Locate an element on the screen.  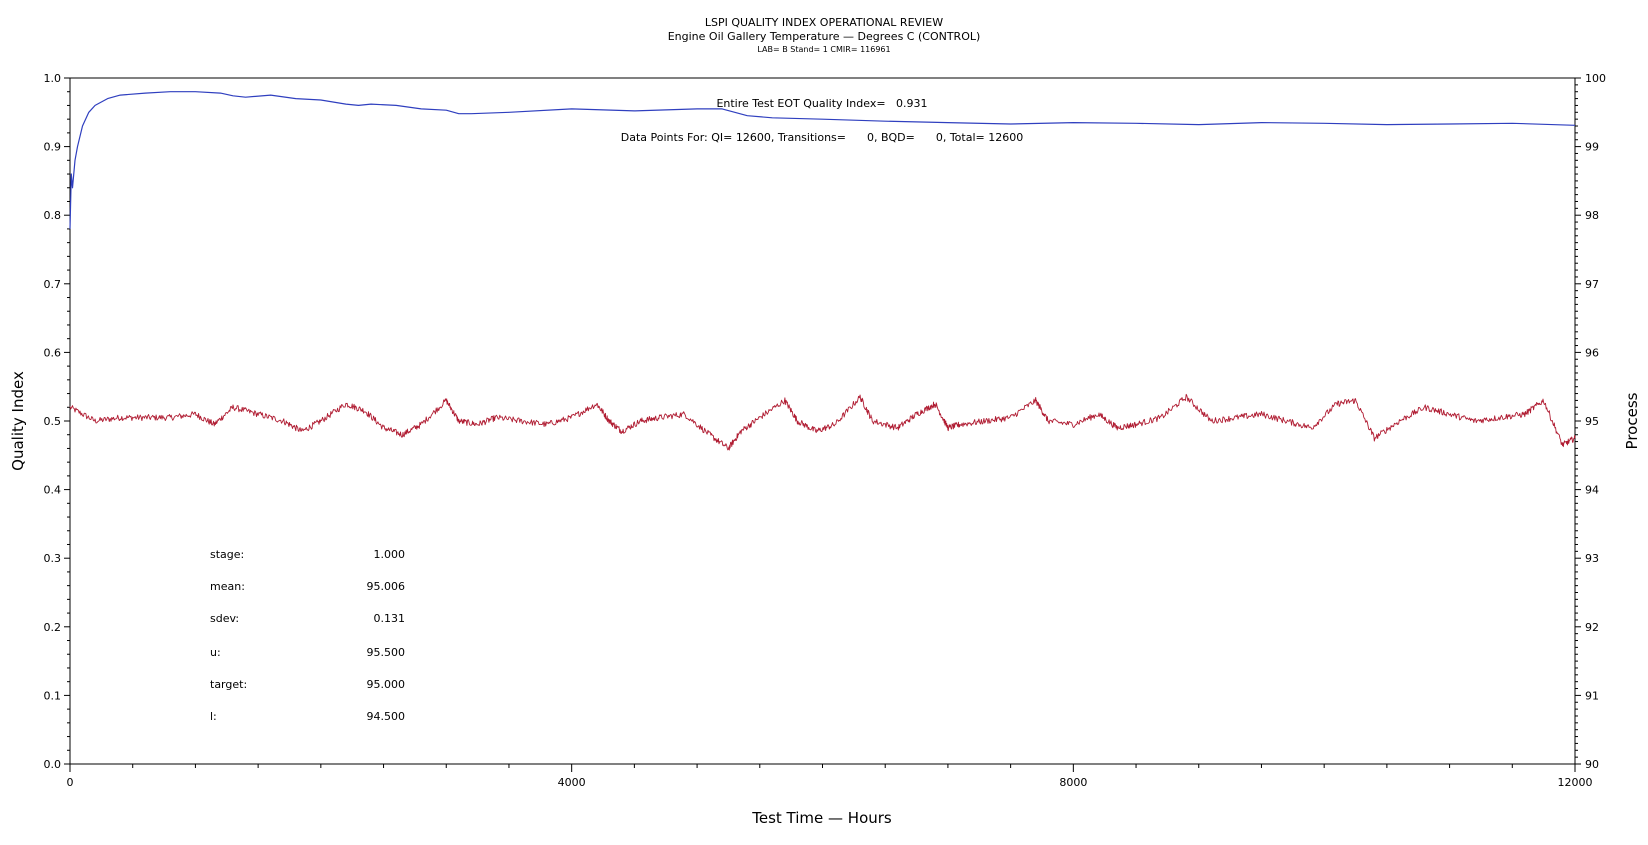
y-left-tick-label: 0.9 is located at coordinates (53, 147).